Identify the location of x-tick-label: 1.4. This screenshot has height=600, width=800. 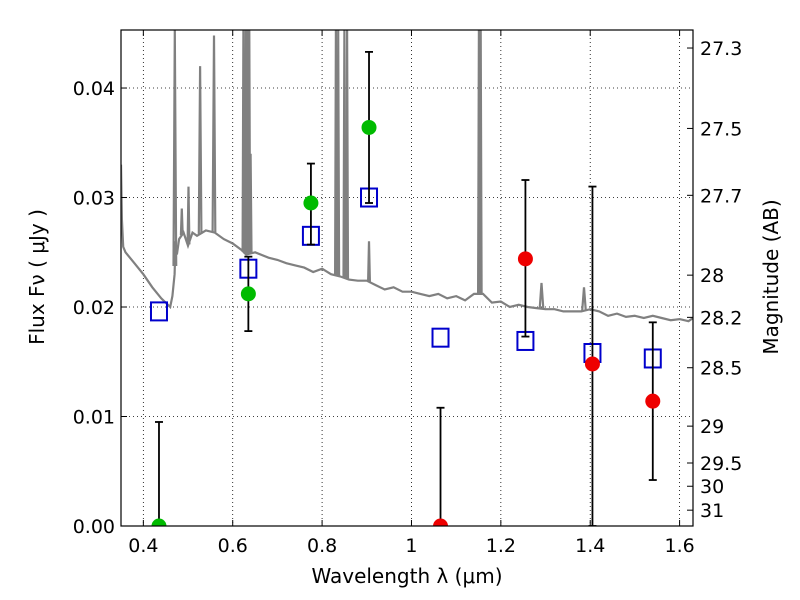
(590, 546).